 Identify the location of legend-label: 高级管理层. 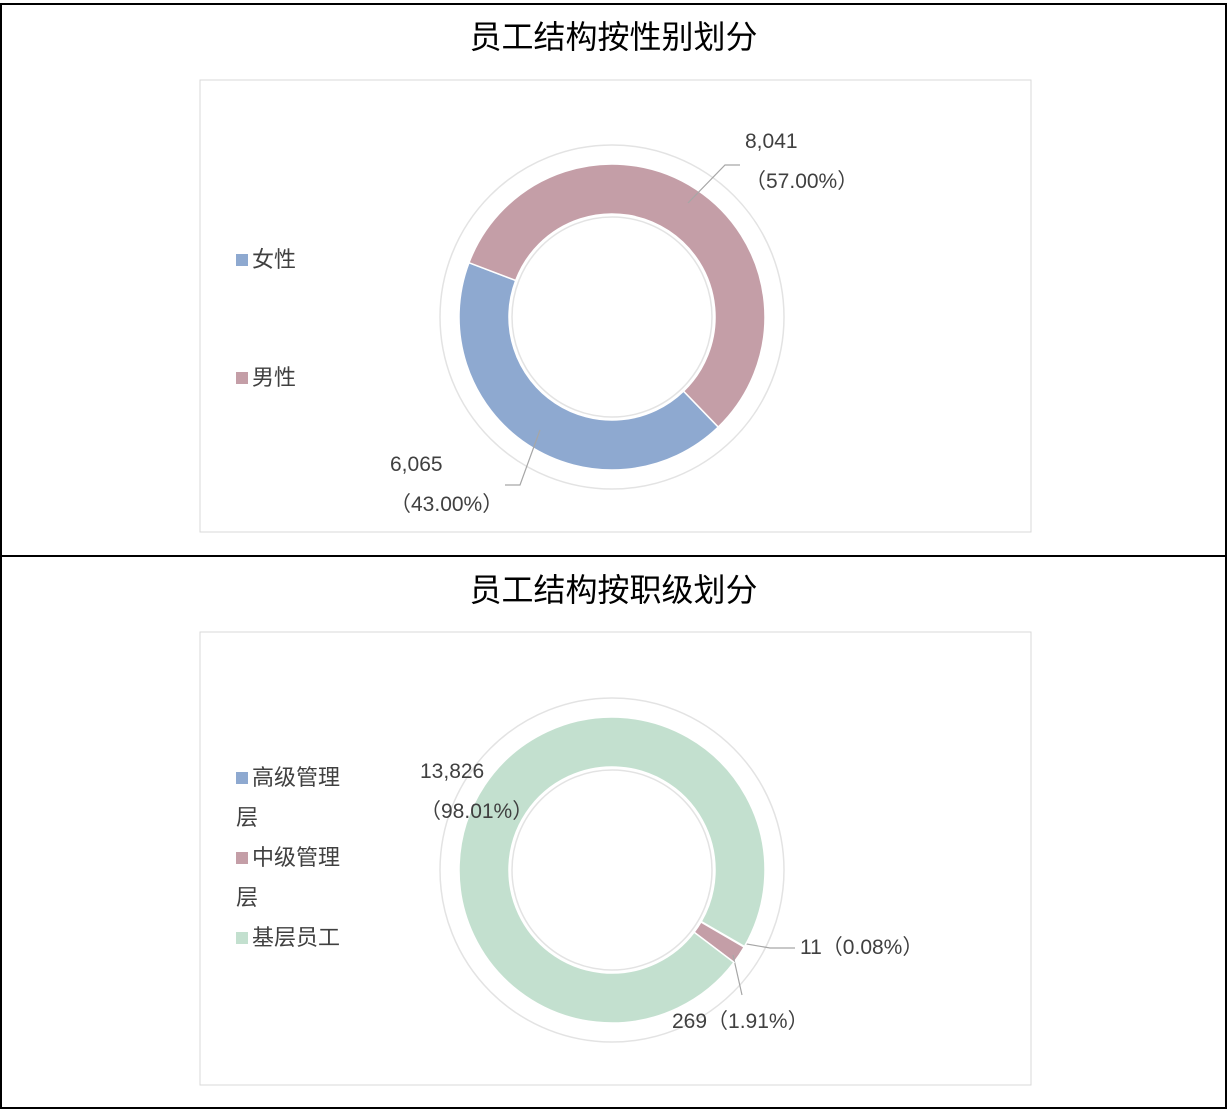
(288, 797).